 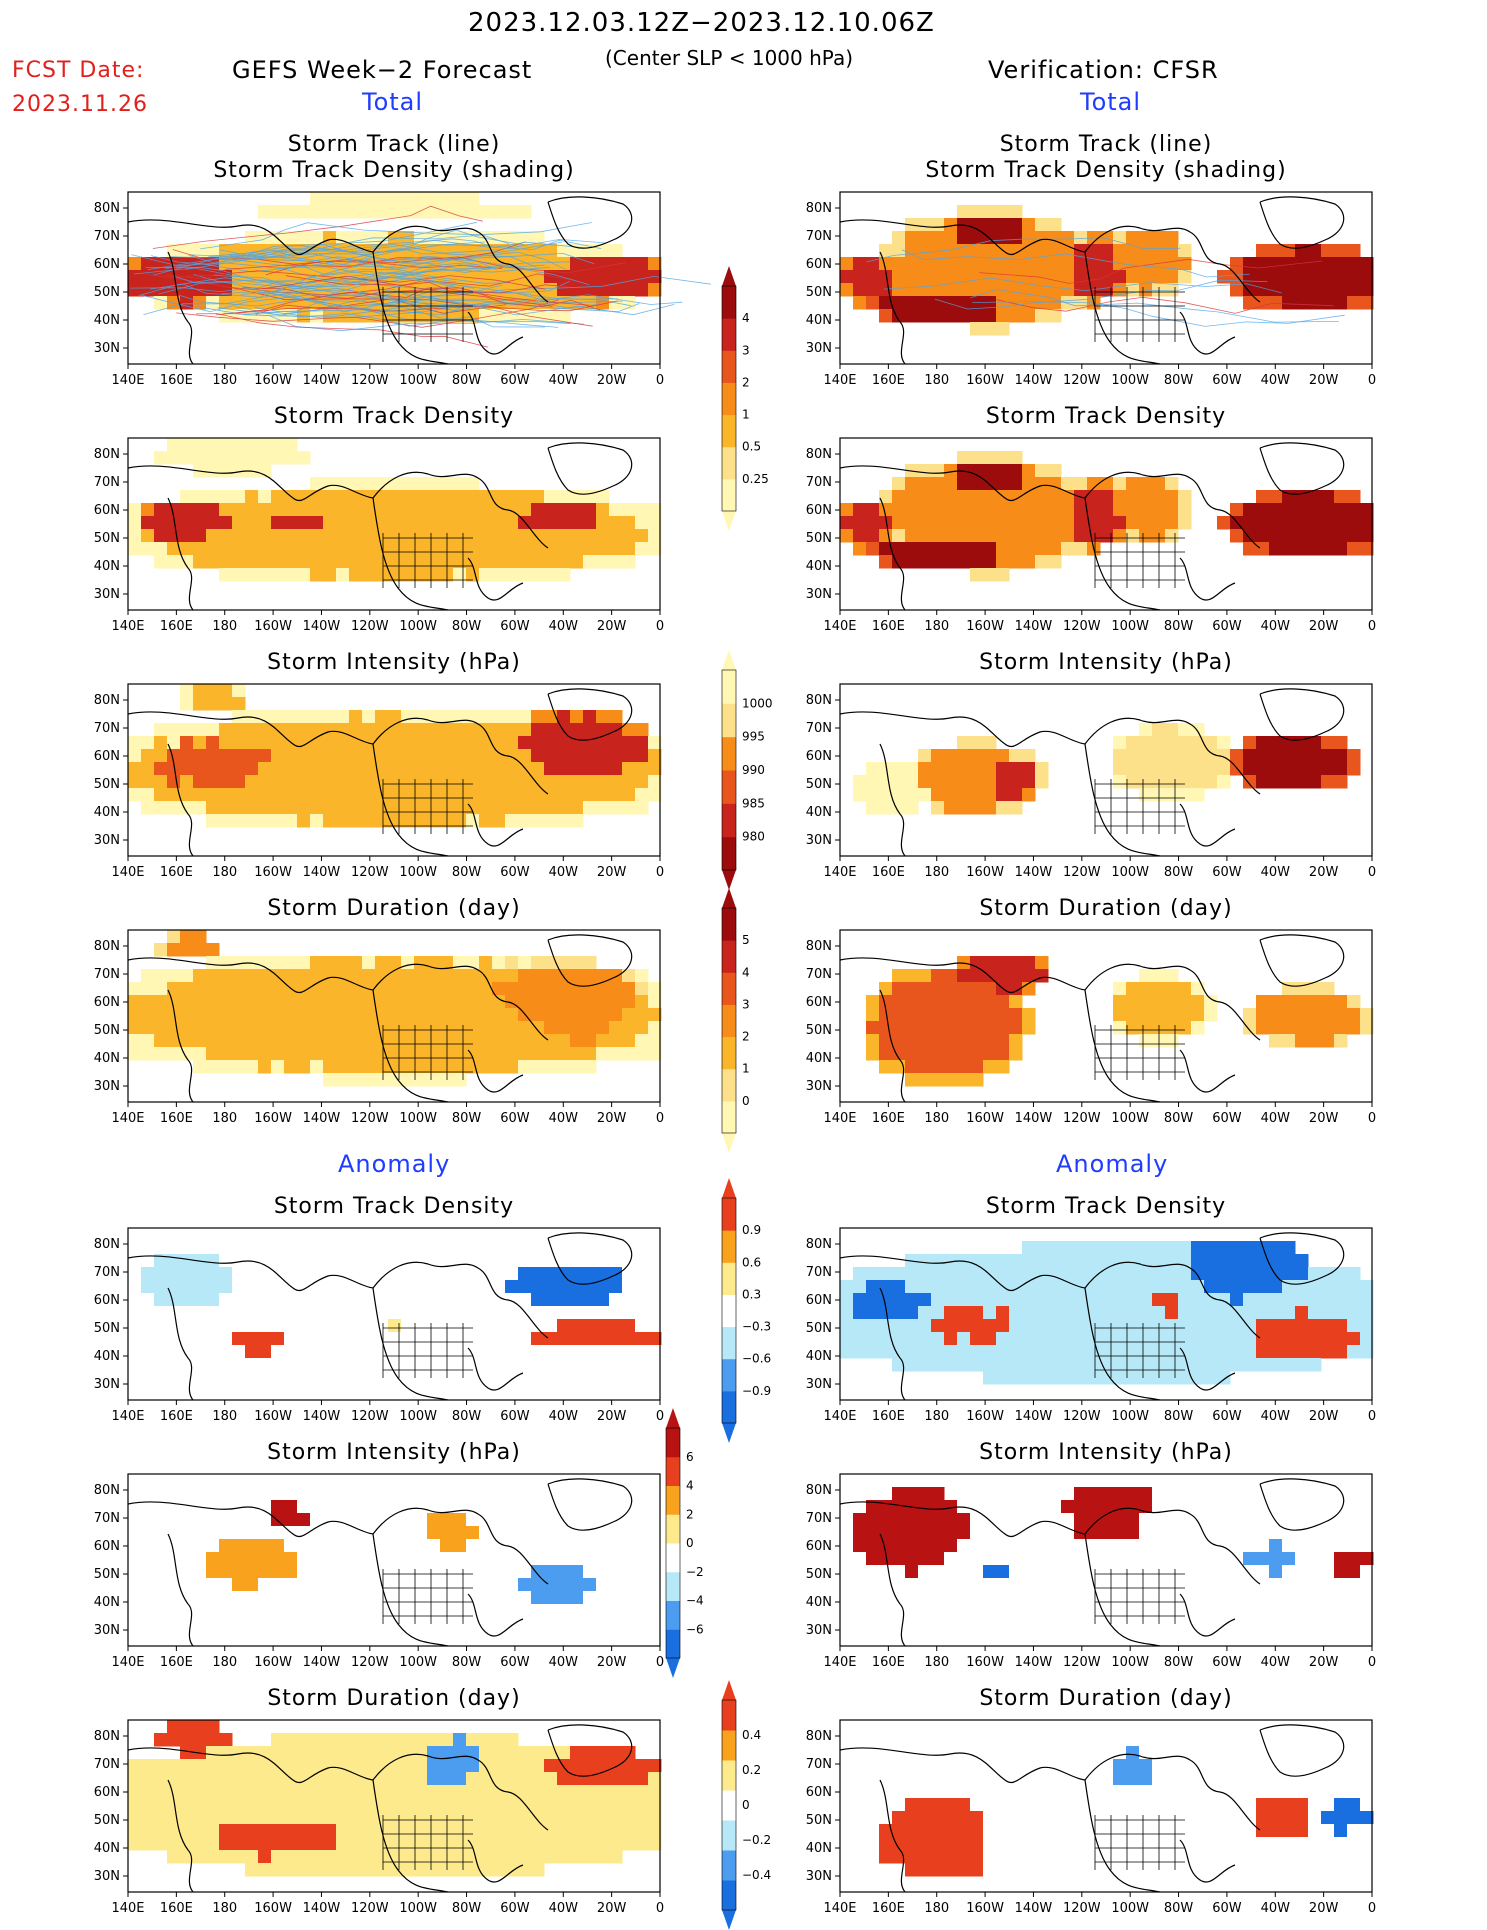 I want to click on colorbar-label: 4, so click(x=690, y=1486).